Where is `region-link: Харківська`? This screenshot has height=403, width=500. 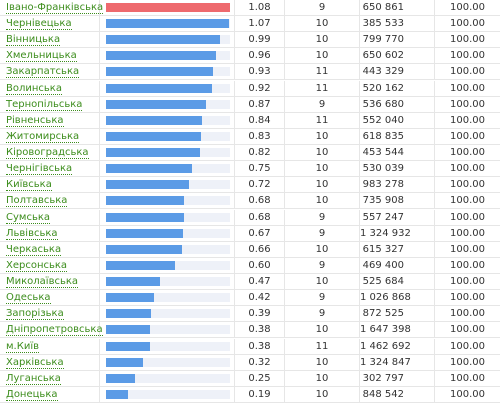 region-link: Харківська is located at coordinates (35, 362).